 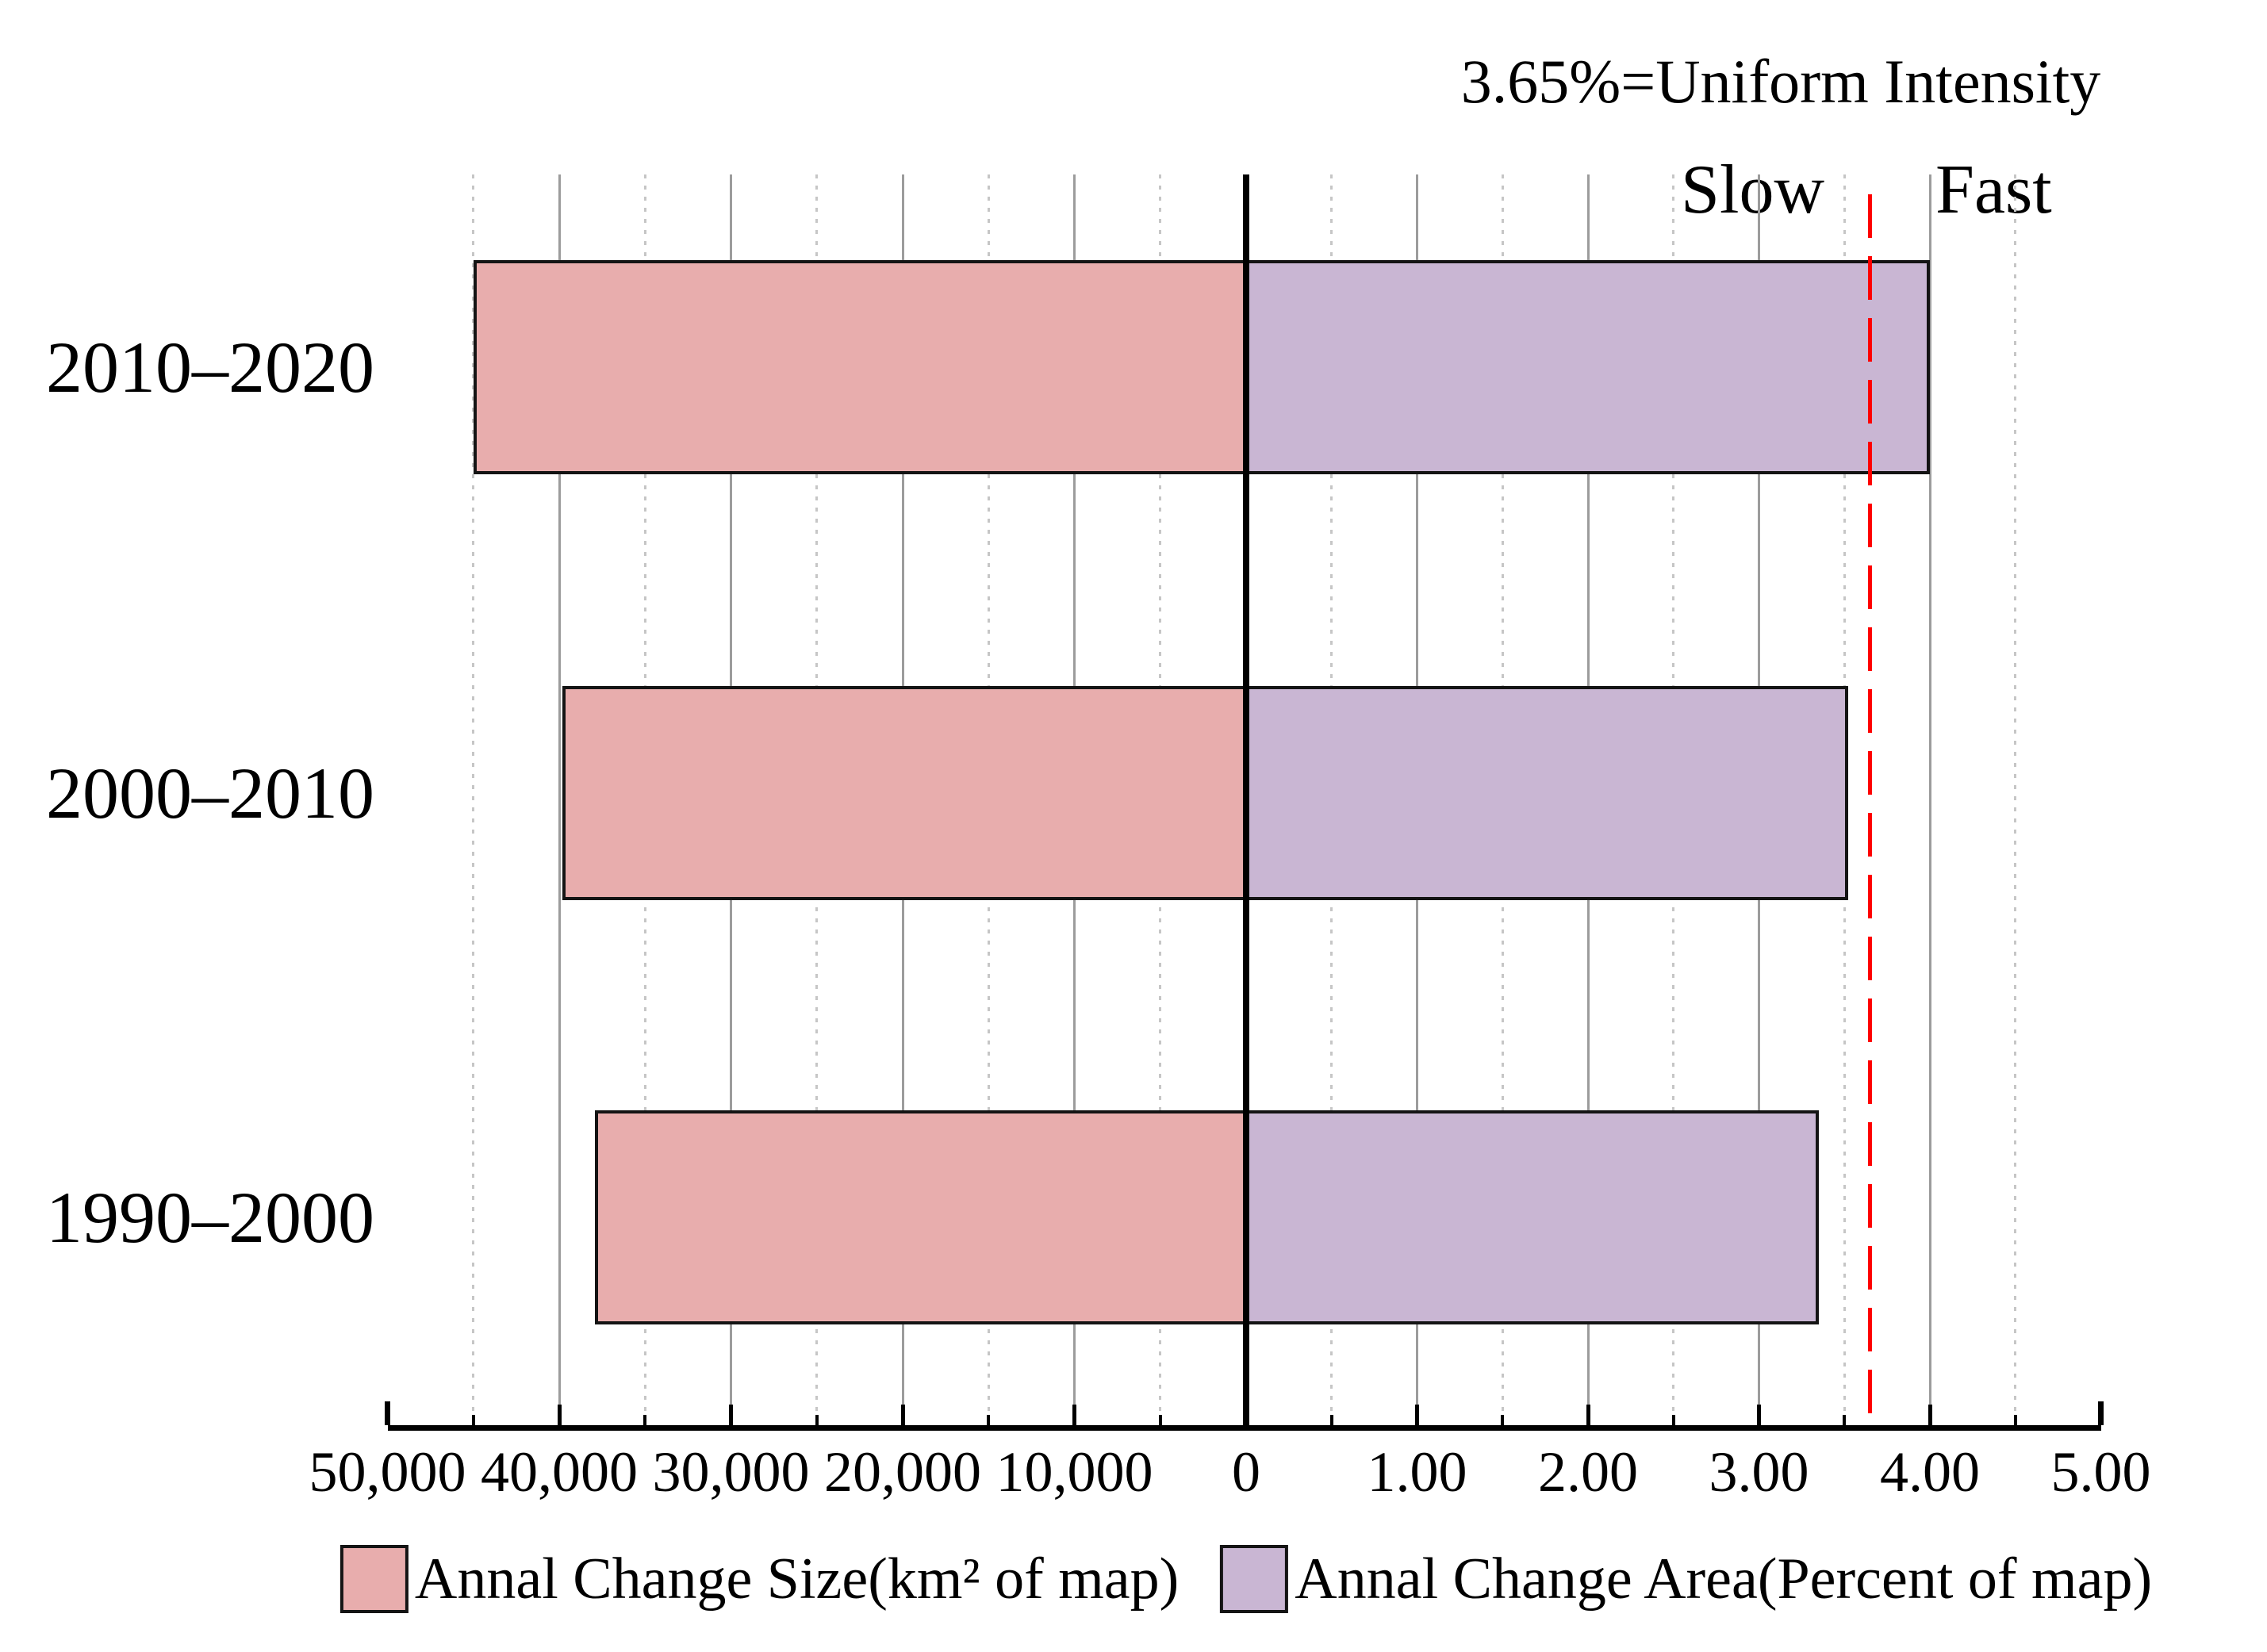 What do you see at coordinates (1870, 809) in the screenshot?
I see `uniform-intensity-reference-line` at bounding box center [1870, 809].